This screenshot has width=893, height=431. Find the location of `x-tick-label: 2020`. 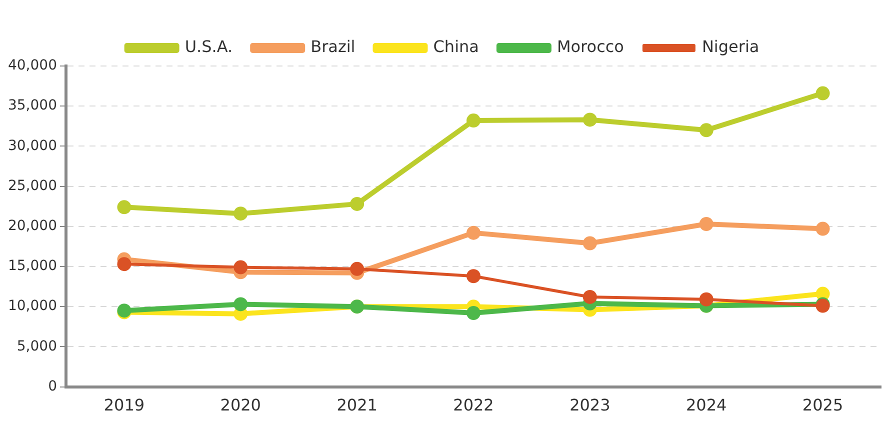

x-tick-label: 2020 is located at coordinates (240, 405).